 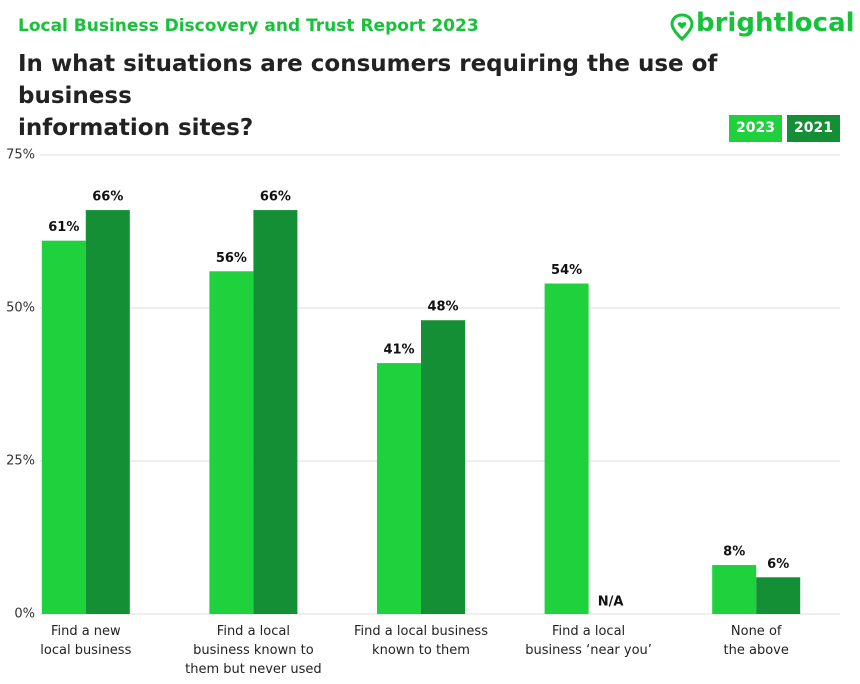 What do you see at coordinates (20, 461) in the screenshot?
I see `y-tick-label: 25%` at bounding box center [20, 461].